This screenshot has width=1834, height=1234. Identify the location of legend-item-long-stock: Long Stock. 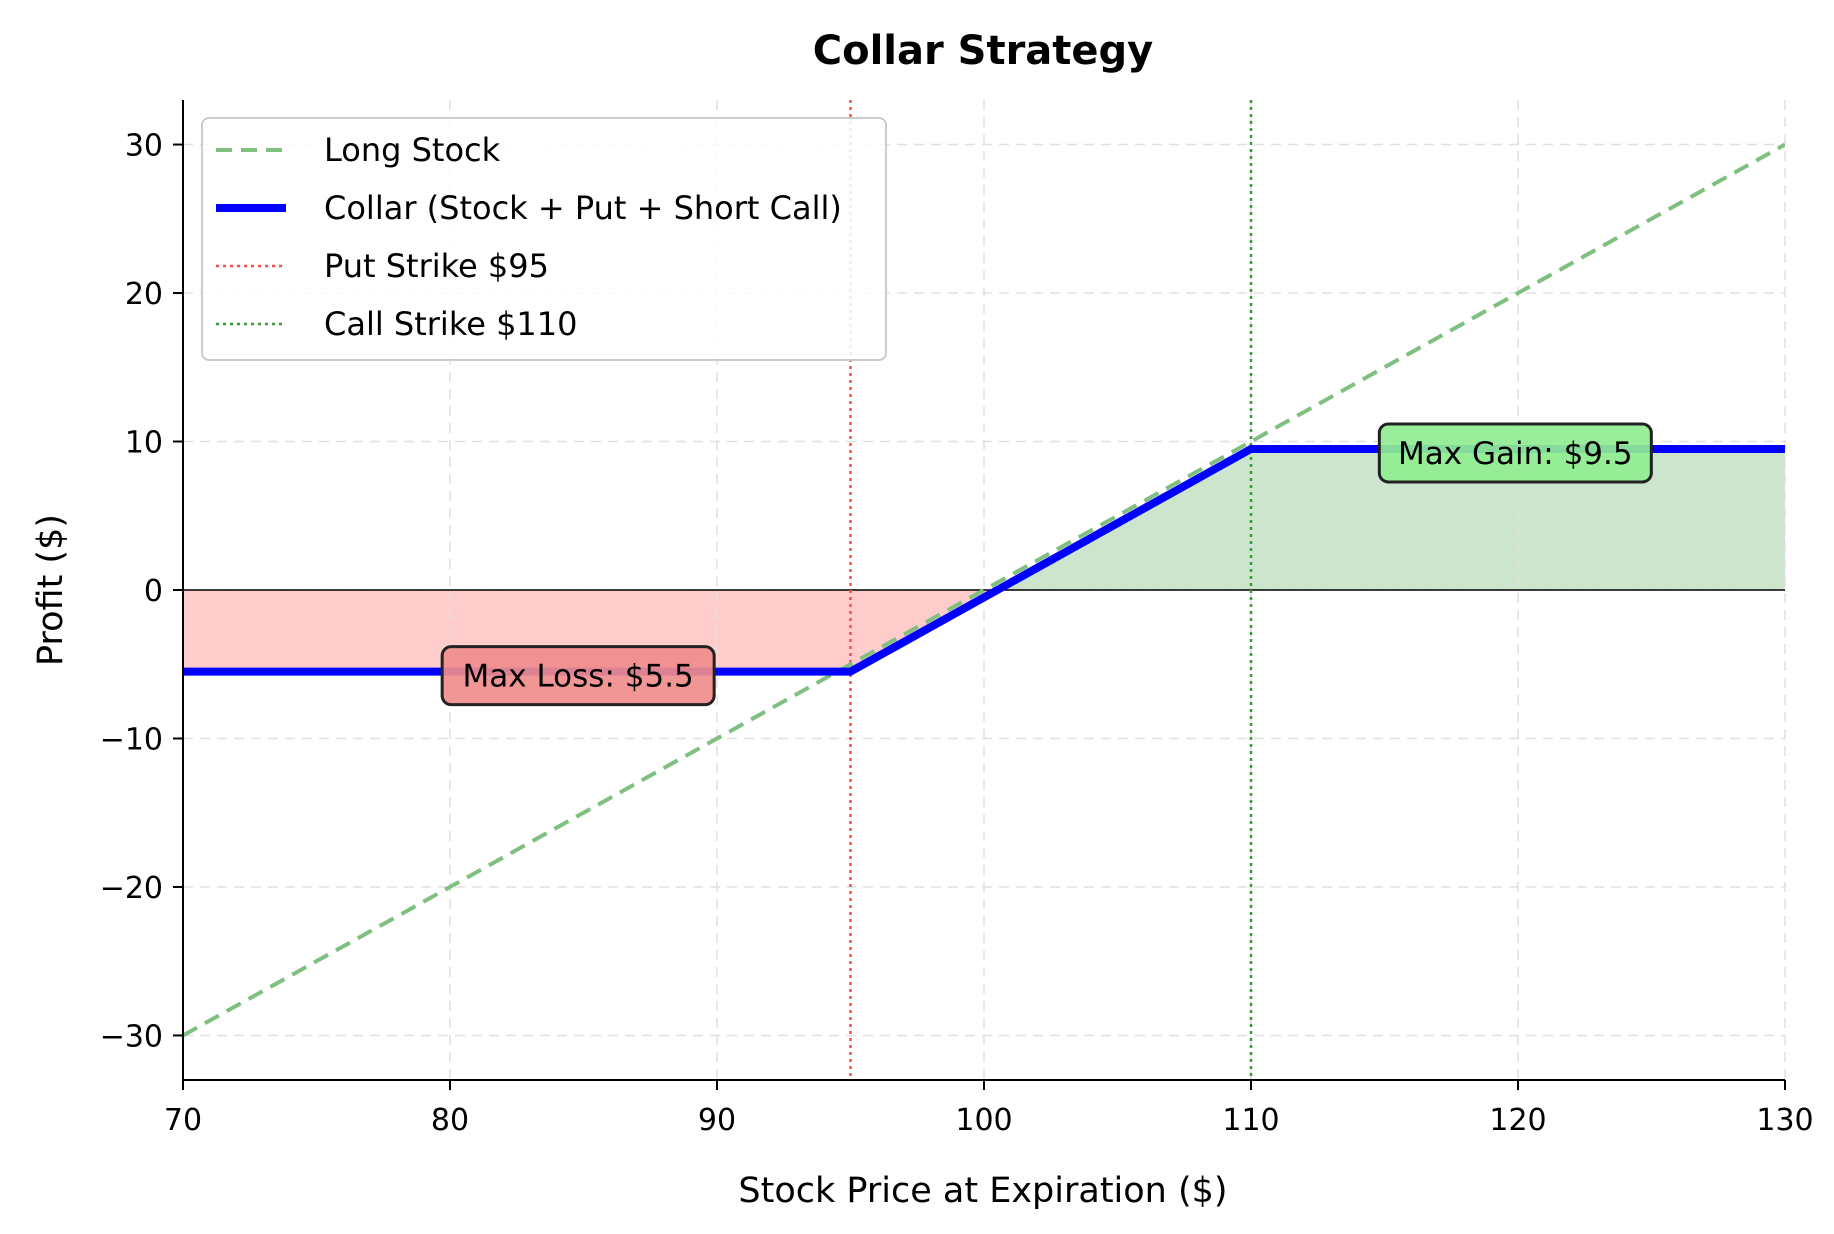
(358, 150).